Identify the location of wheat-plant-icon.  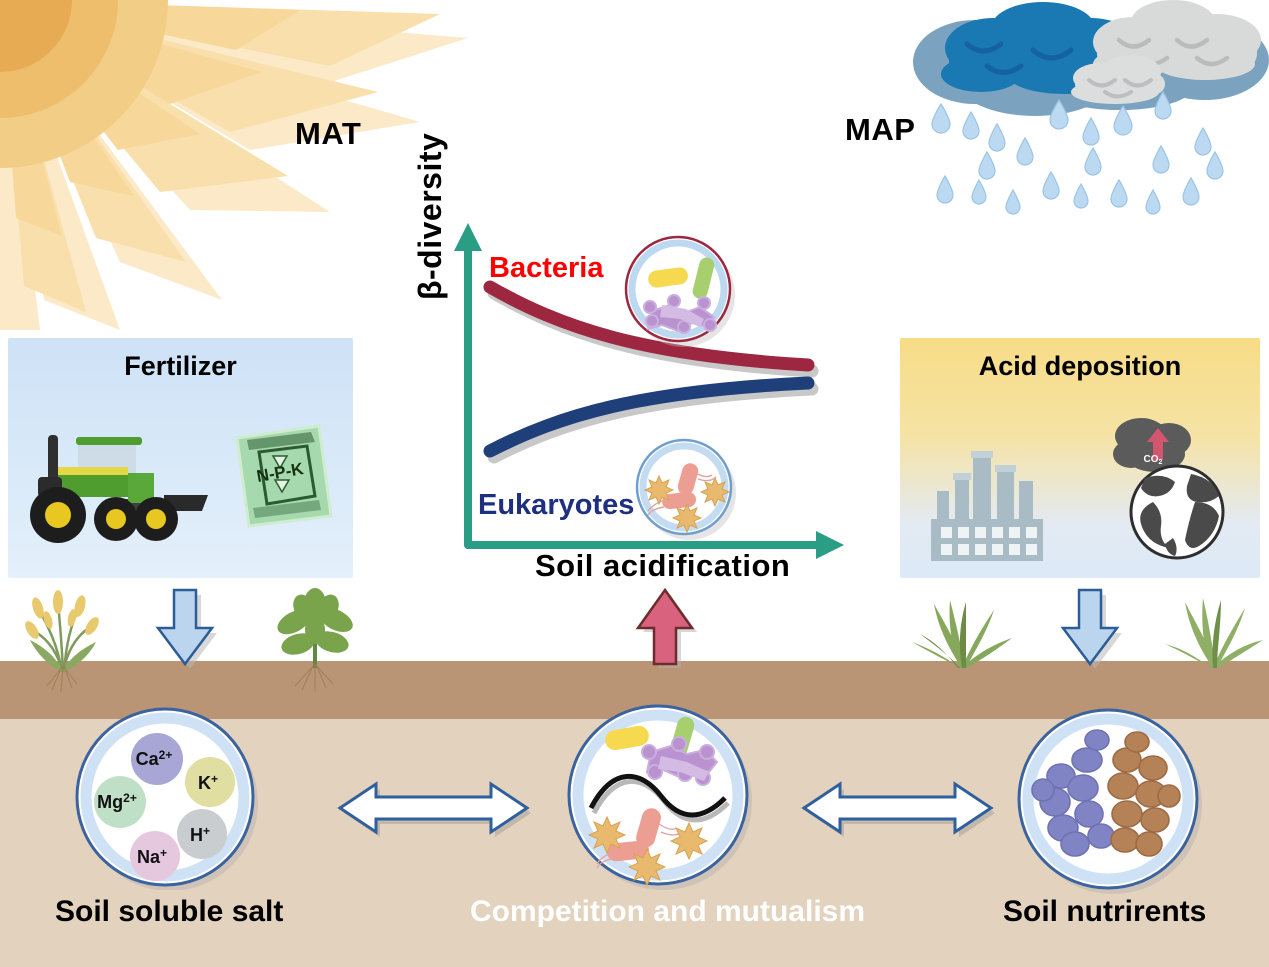
(62, 641).